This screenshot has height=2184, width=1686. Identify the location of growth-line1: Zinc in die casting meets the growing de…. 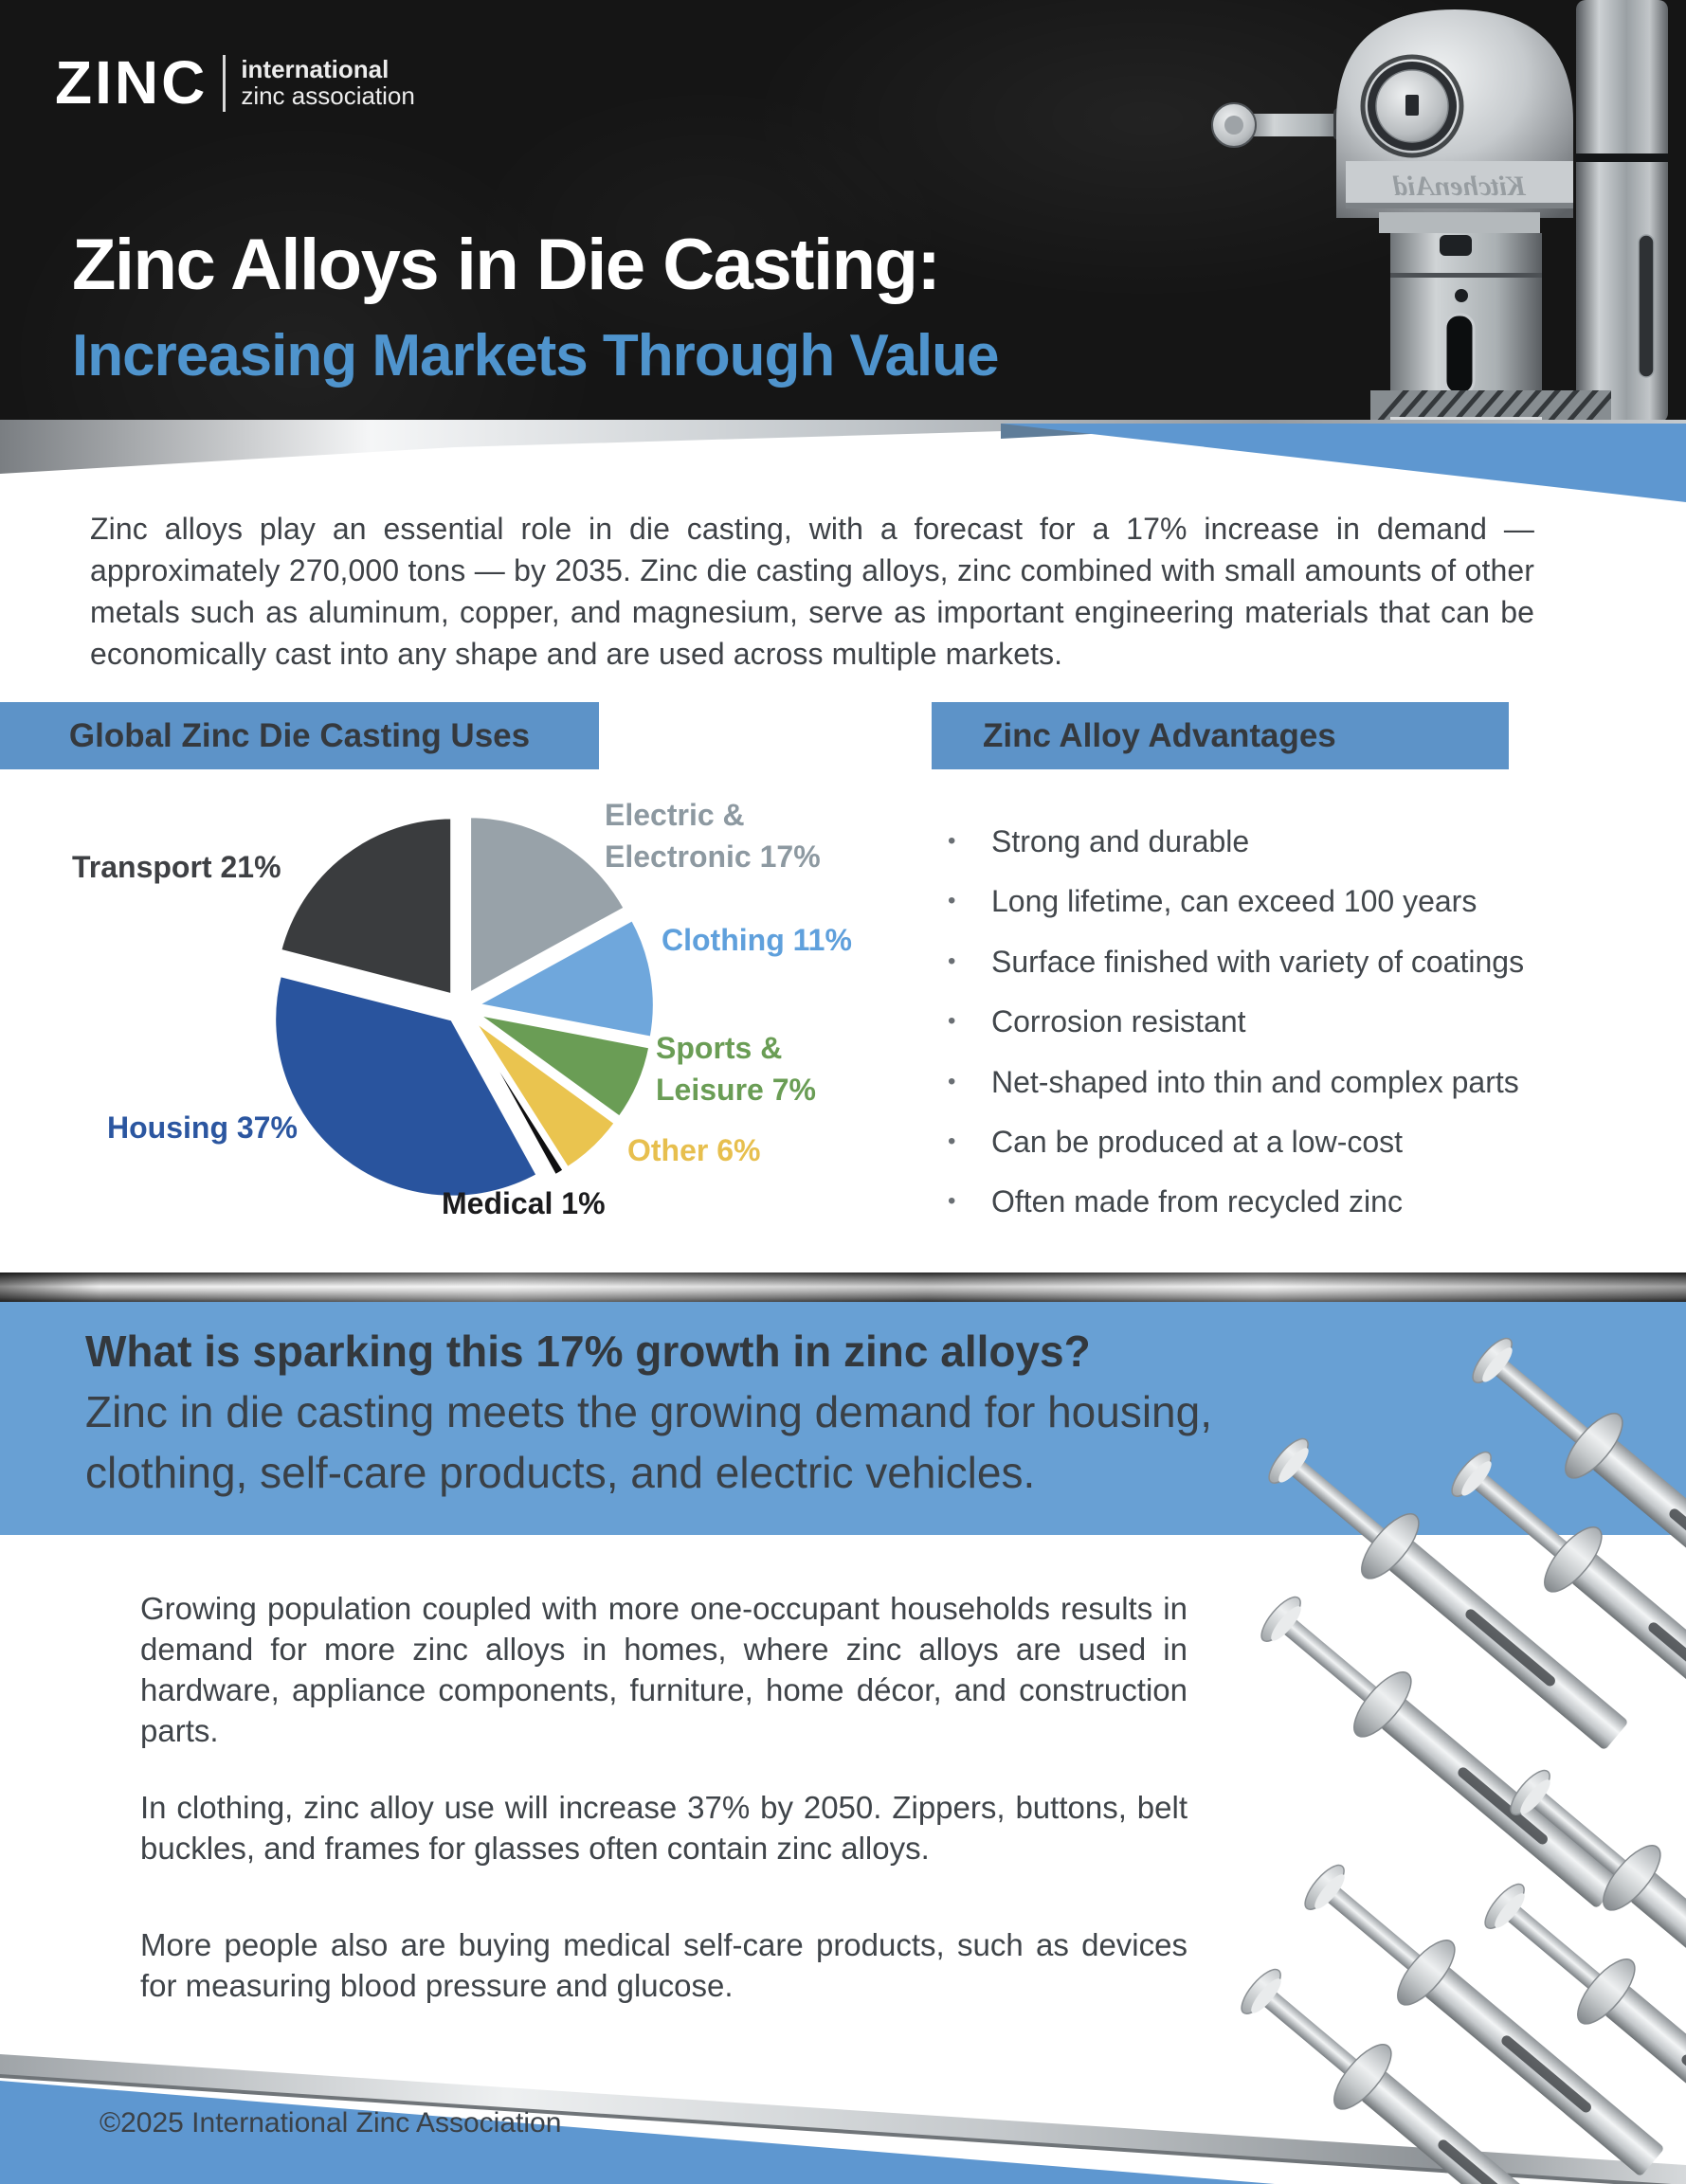
(648, 1411).